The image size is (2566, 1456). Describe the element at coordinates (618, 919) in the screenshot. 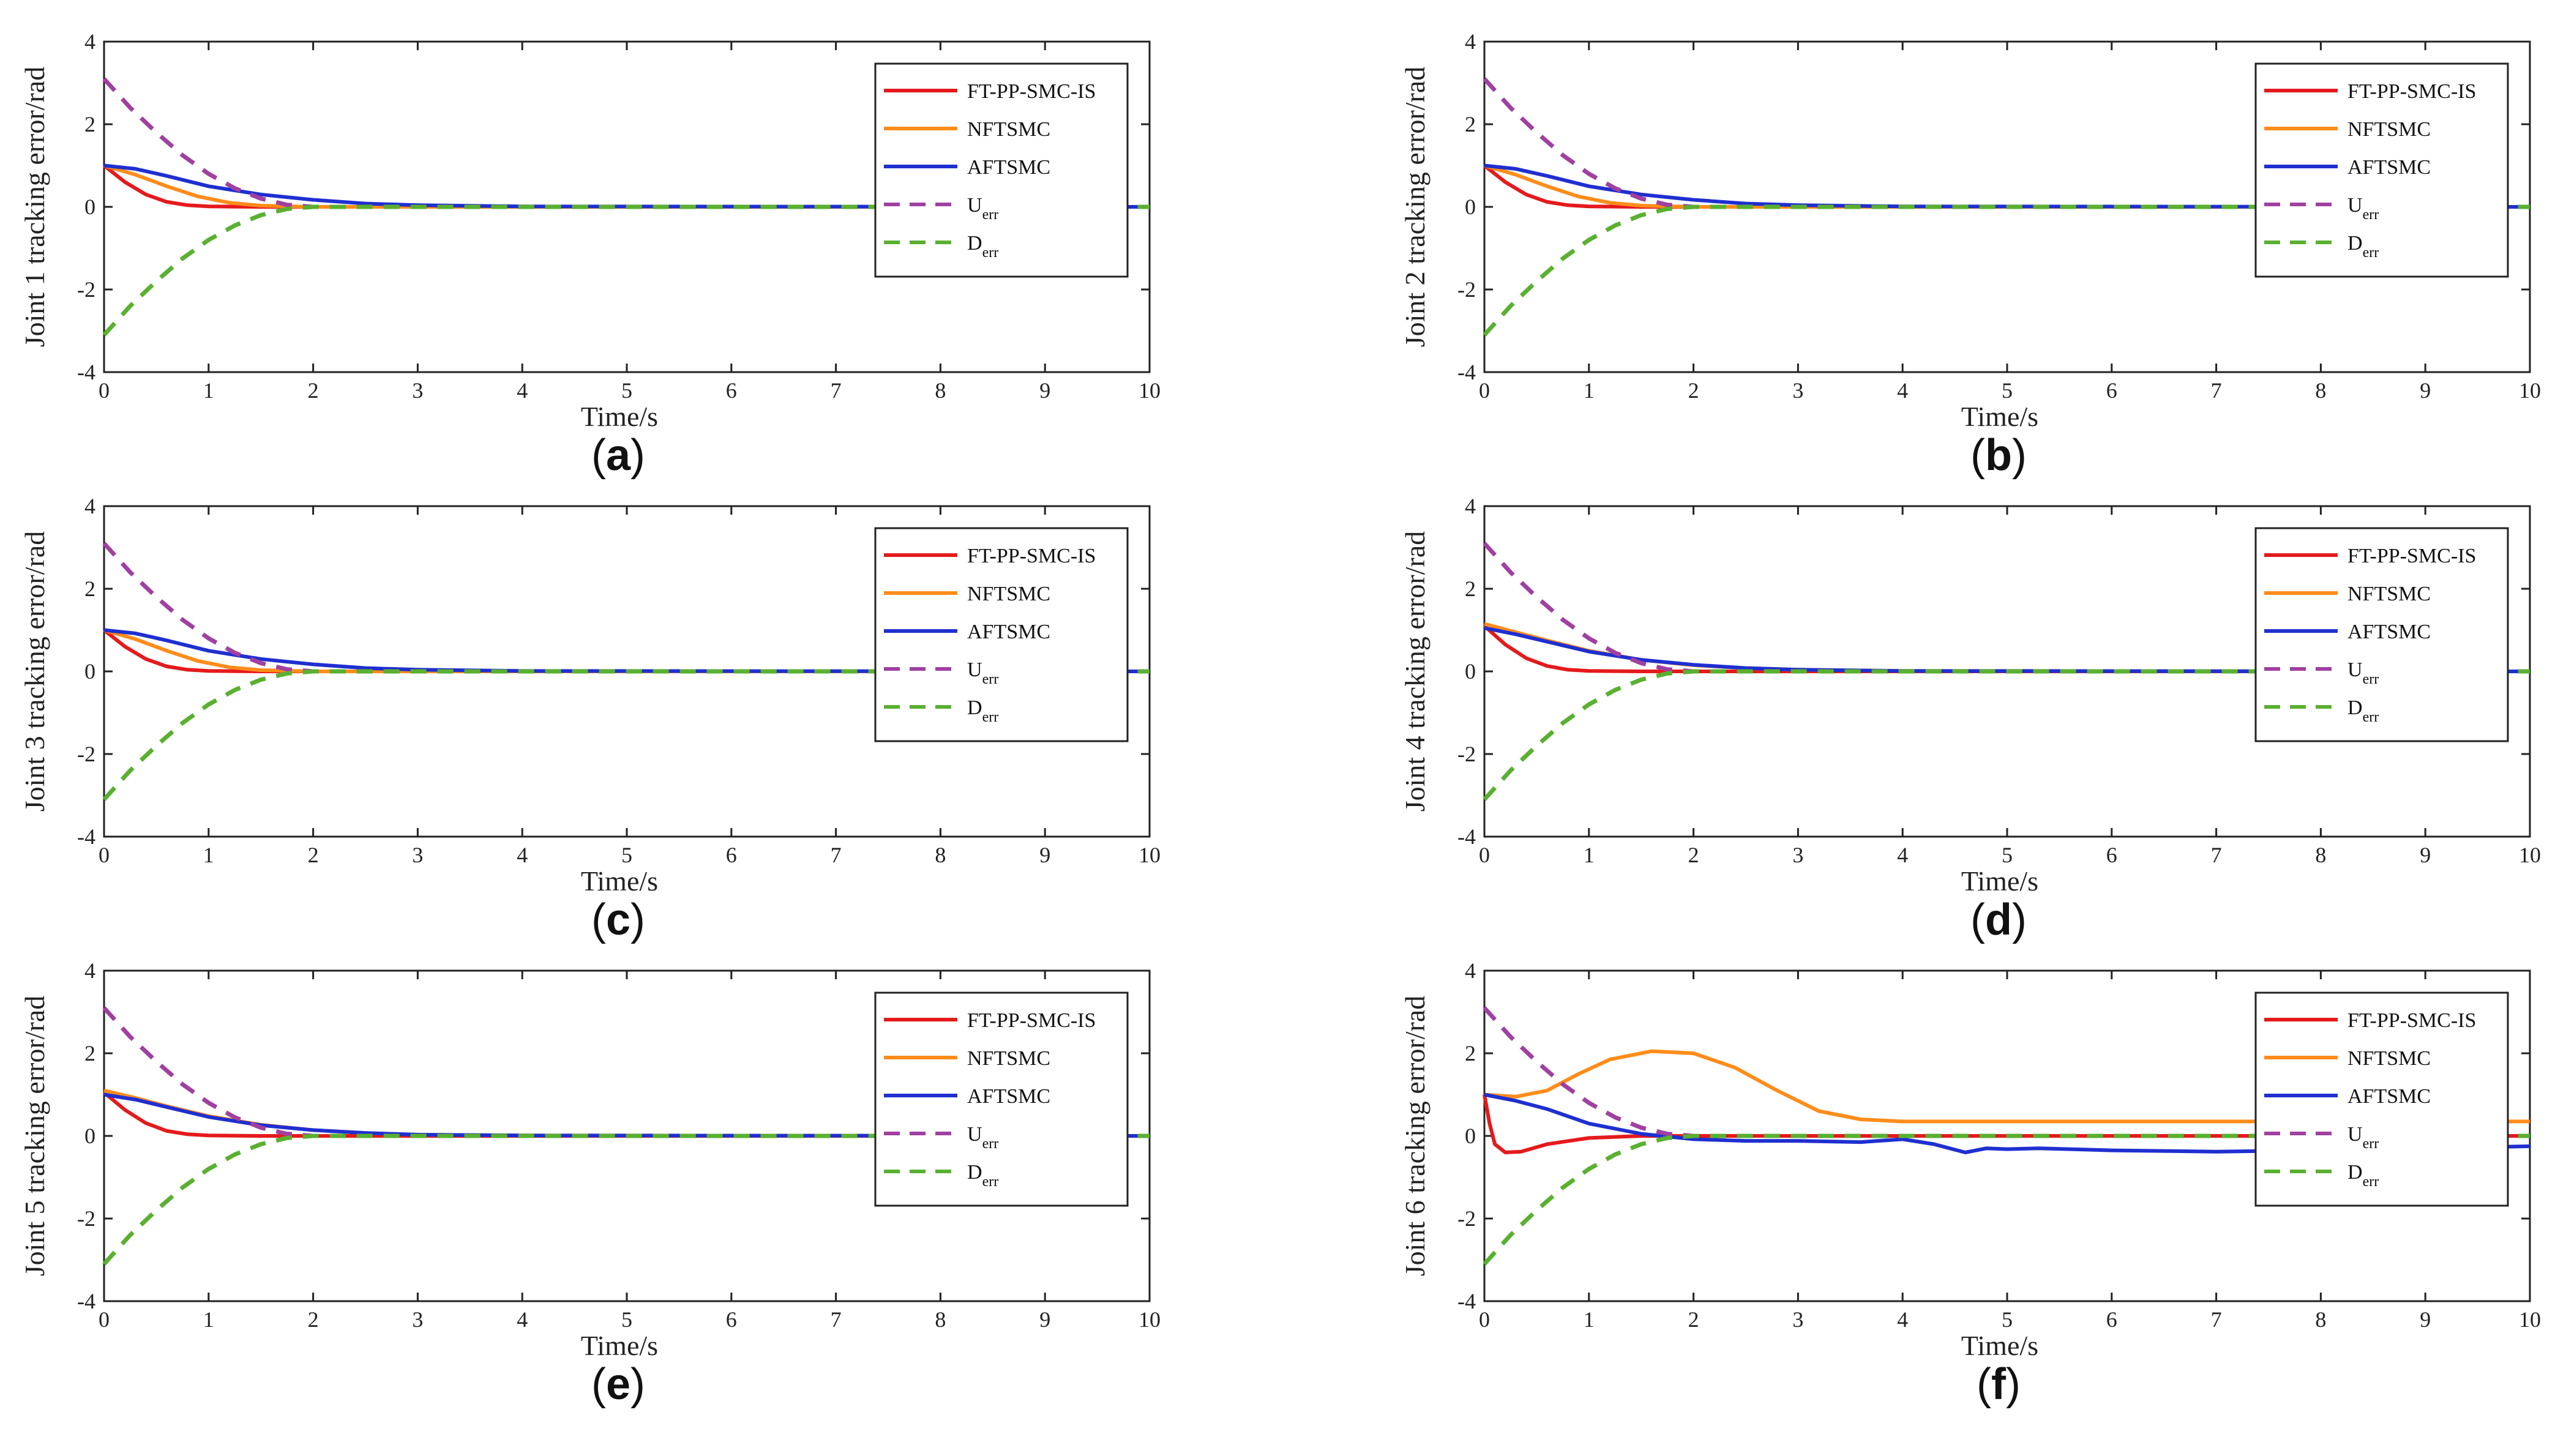

I see `panel-label: (c)` at that location.